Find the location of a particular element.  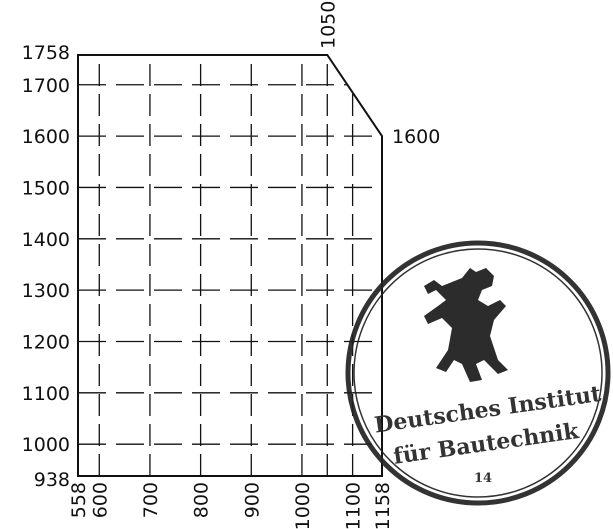

y-tick-label: 1600 is located at coordinates (46, 137).